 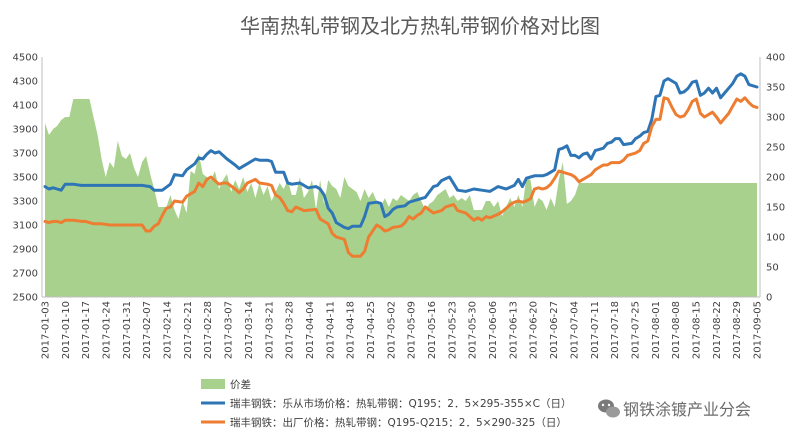 I want to click on x-tick-label: 2017-05-02, so click(x=391, y=330).